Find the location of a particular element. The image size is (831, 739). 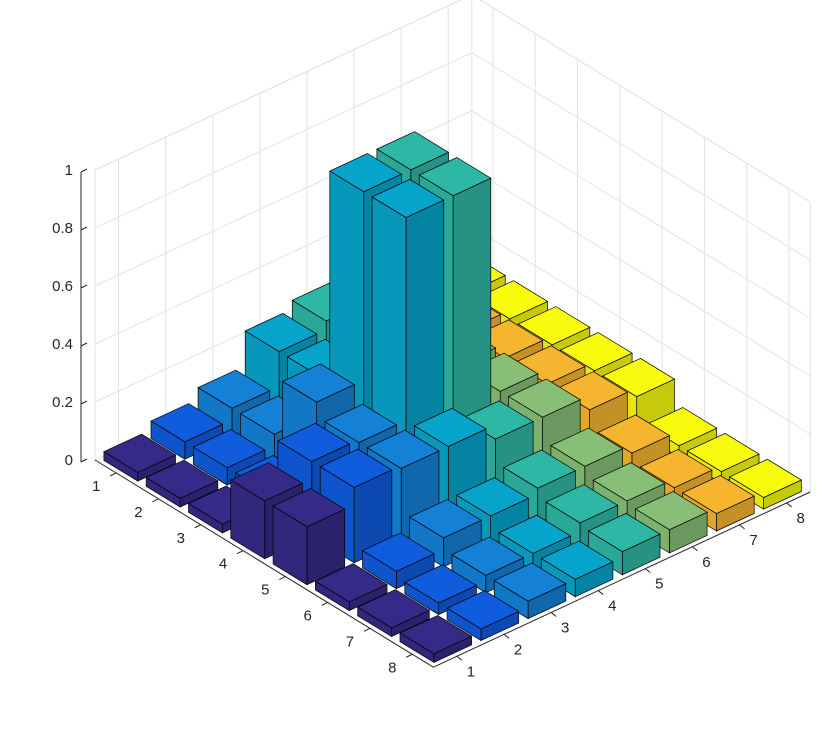

z-tick-label: 0 is located at coordinates (69, 460).